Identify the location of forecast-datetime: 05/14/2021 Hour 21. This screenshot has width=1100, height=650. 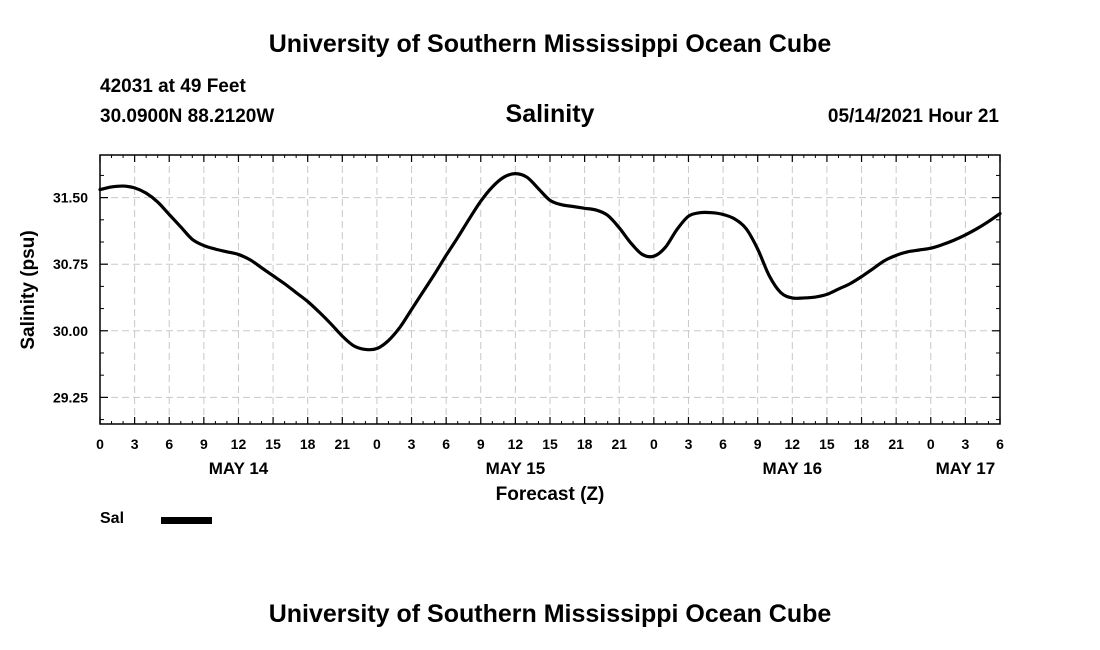
(913, 116).